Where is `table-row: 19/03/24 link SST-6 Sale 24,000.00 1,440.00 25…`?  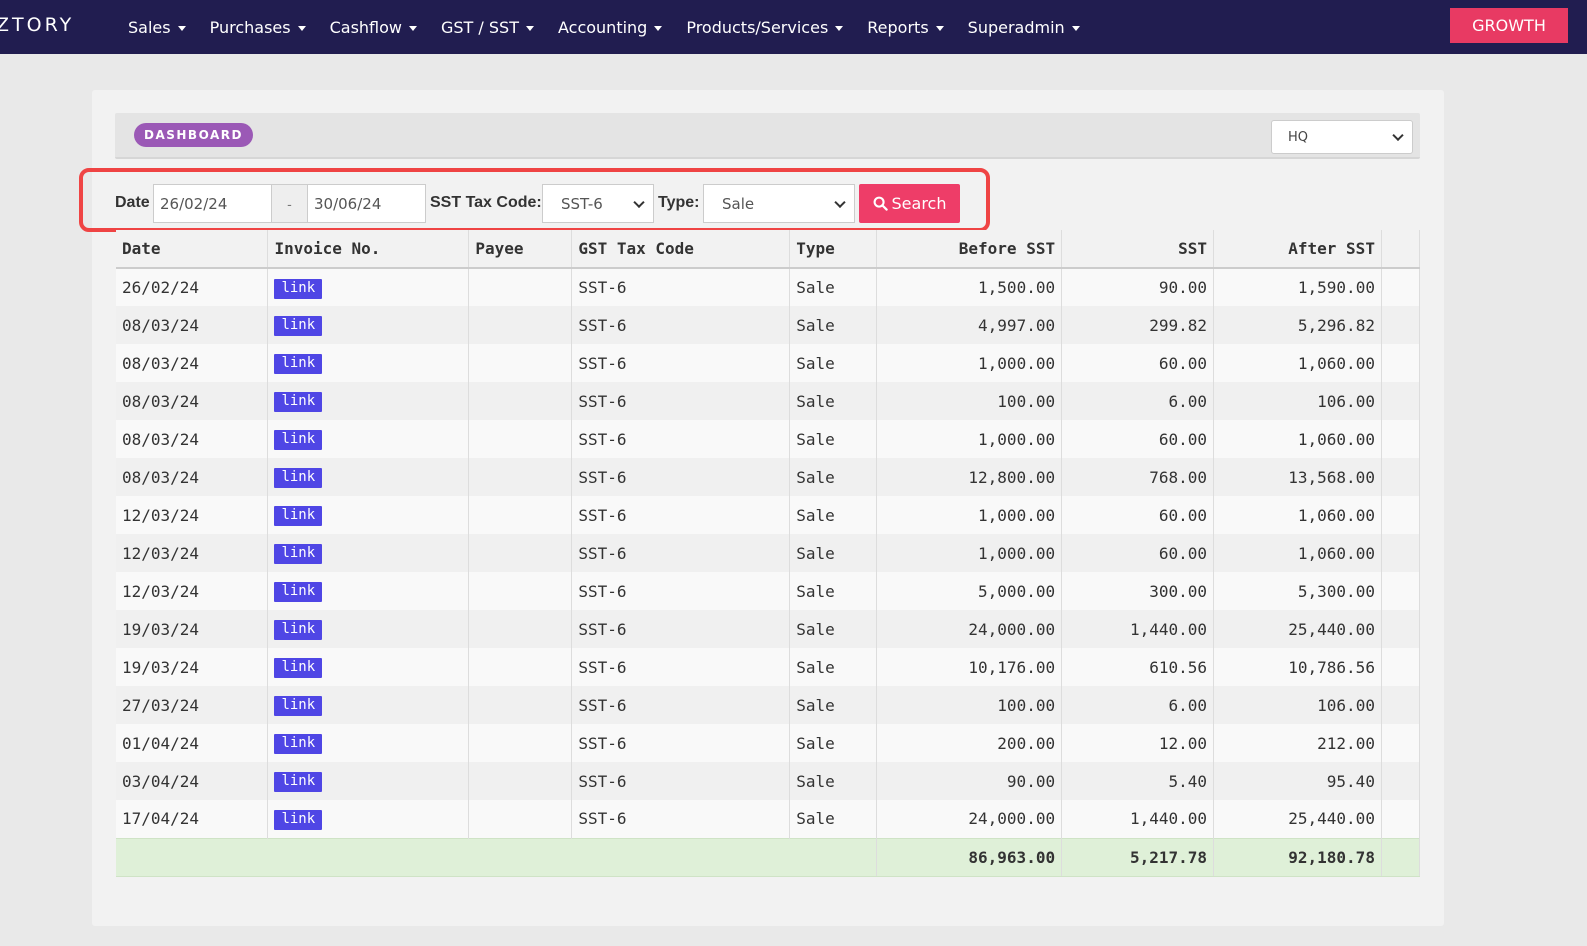 table-row: 19/03/24 link SST-6 Sale 24,000.00 1,440.00 25… is located at coordinates (768, 629).